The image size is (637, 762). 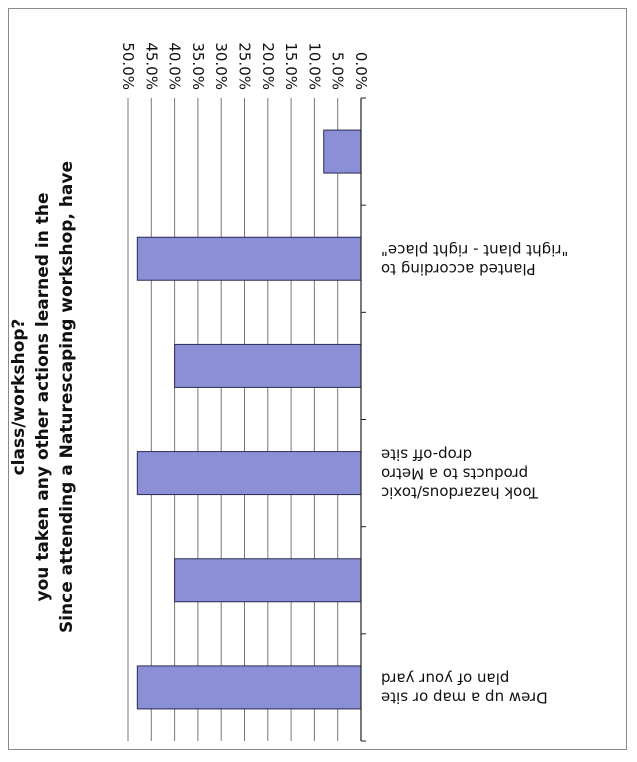 What do you see at coordinates (245, 66) in the screenshot?
I see `value-tick-label: 25.0%` at bounding box center [245, 66].